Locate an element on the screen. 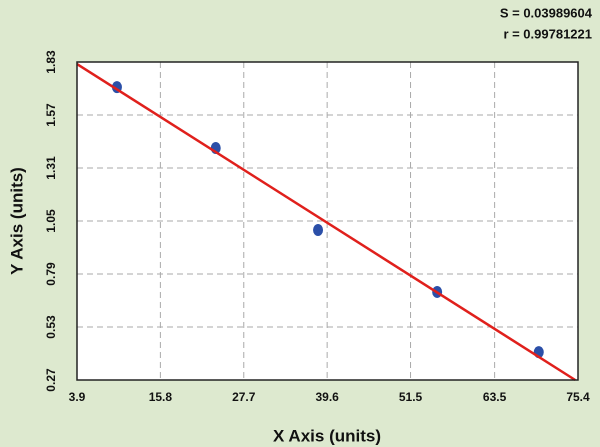 The height and width of the screenshot is (447, 600). y-tick-label: 1.05 is located at coordinates (51, 221).